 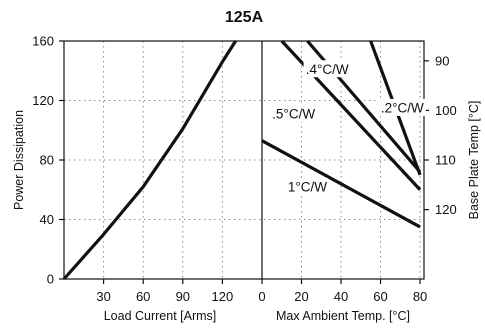 What do you see at coordinates (47, 219) in the screenshot?
I see `y-tick-label: 40` at bounding box center [47, 219].